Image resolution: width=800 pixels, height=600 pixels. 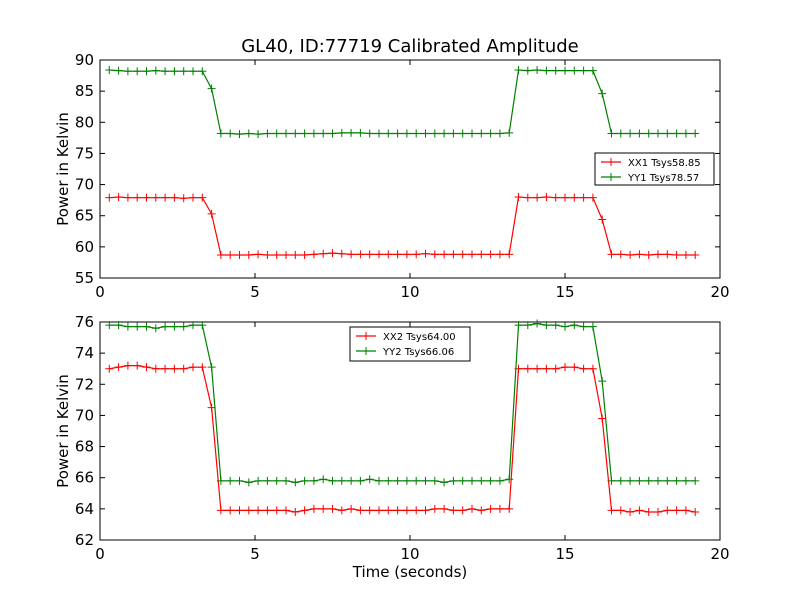 What do you see at coordinates (84, 60) in the screenshot?
I see `y-tick-label: 90` at bounding box center [84, 60].